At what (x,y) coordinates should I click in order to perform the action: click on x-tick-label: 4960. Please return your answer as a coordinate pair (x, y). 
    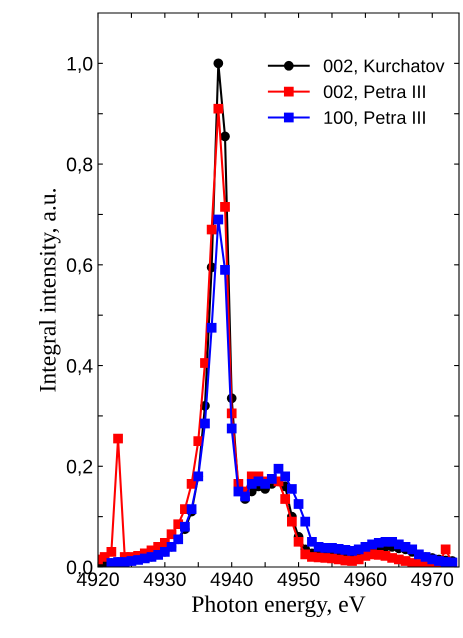
    Looking at the image, I should click on (365, 579).